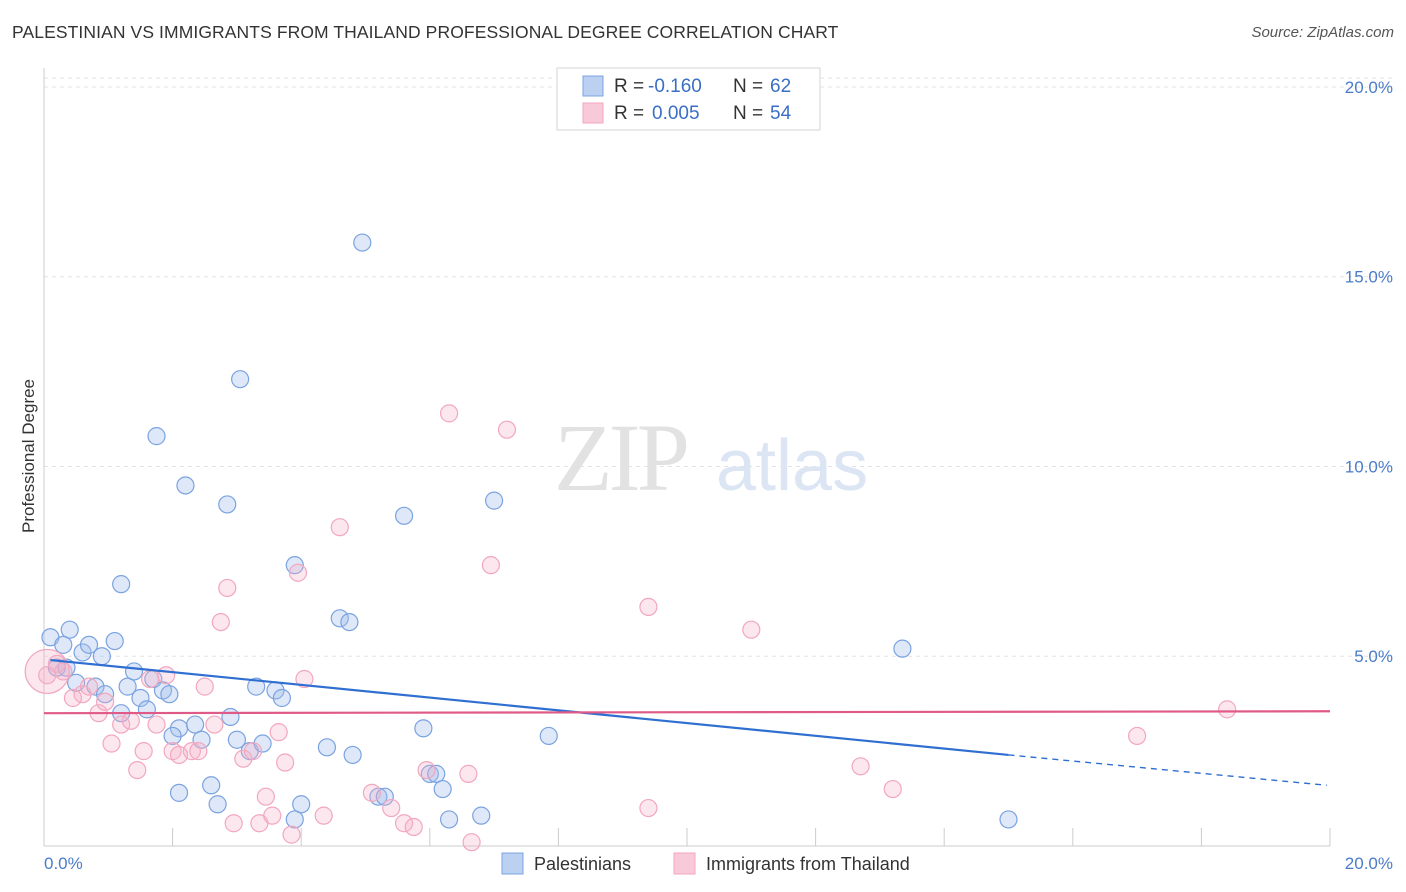  What do you see at coordinates (687, 712) in the screenshot?
I see `trend-line-thailand` at bounding box center [687, 712].